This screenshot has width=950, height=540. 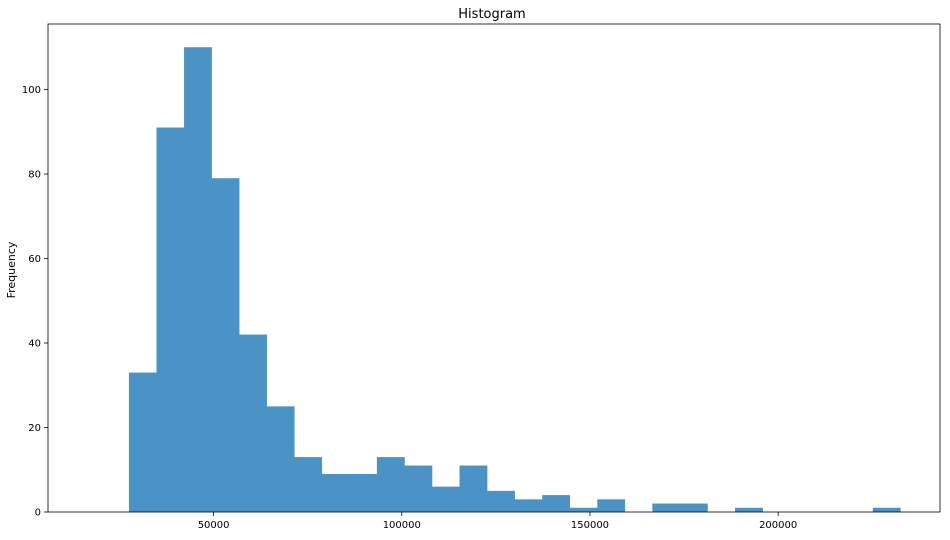 What do you see at coordinates (34, 259) in the screenshot?
I see `y-tick-label: 60` at bounding box center [34, 259].